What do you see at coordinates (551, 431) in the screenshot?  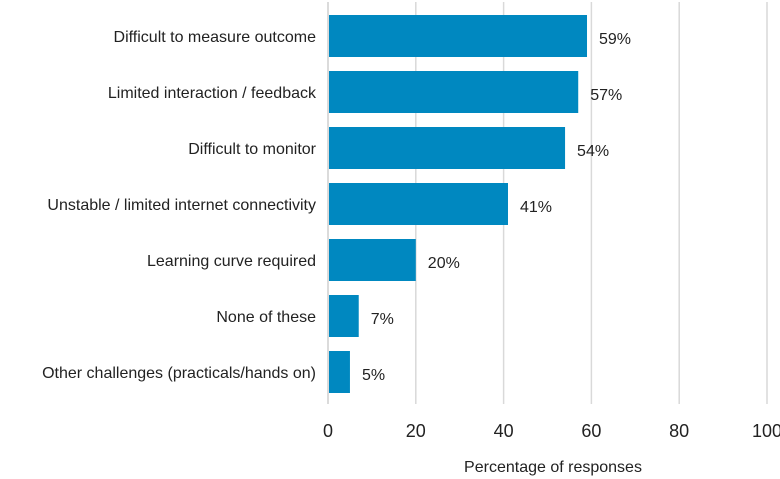 I see `x-axis-ticks: 0 20 40 60 80 100` at bounding box center [551, 431].